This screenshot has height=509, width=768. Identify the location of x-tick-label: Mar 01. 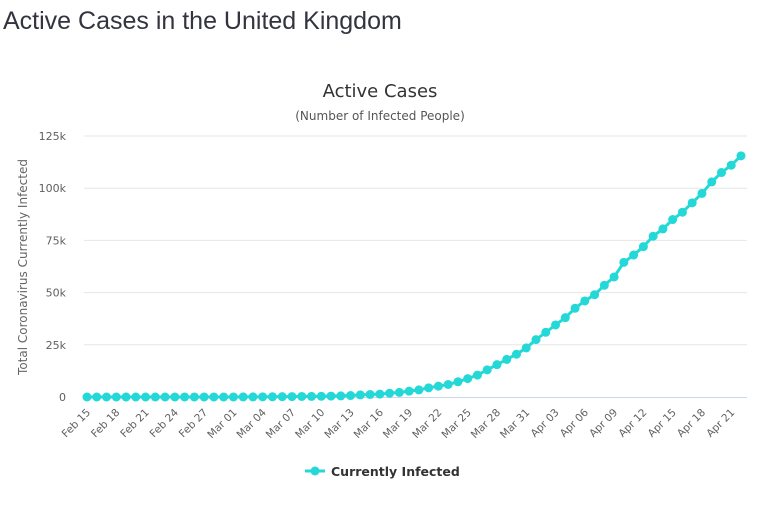
(222, 424).